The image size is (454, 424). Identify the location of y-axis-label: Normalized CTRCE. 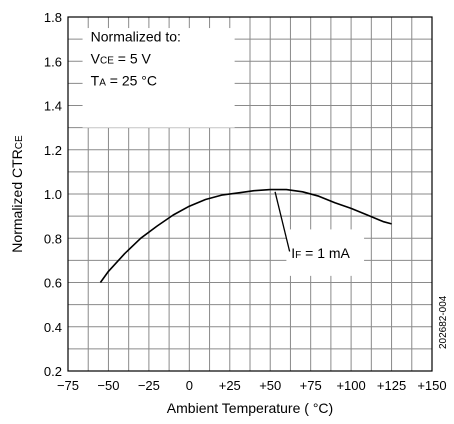
(17, 194).